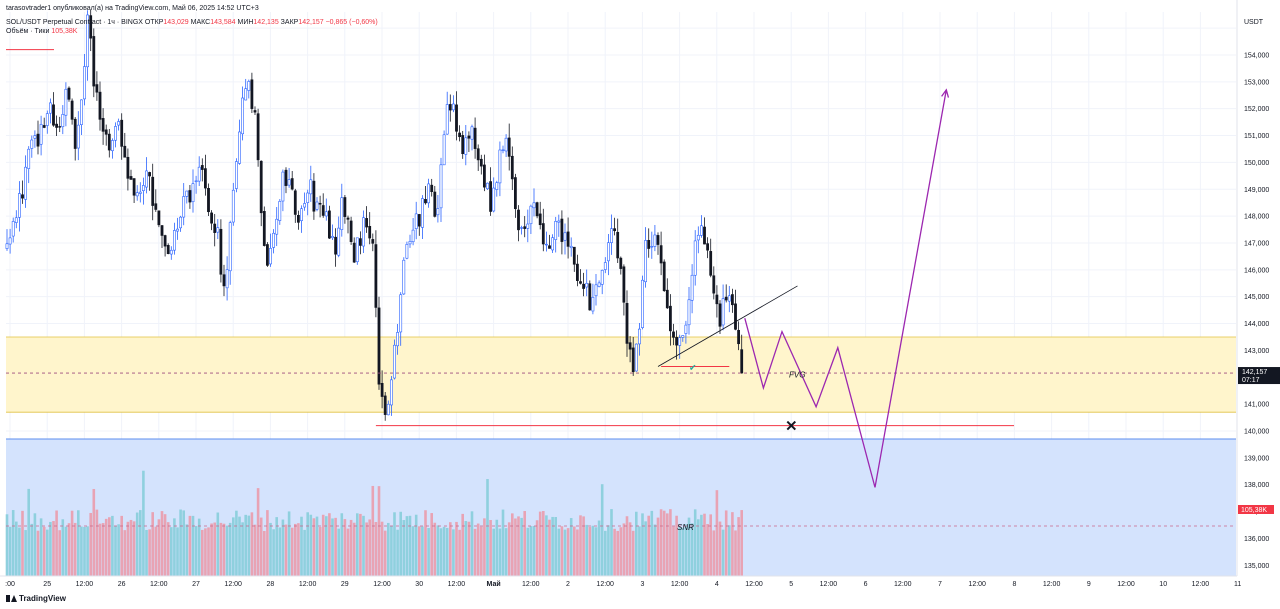 This screenshot has height=609, width=1280. What do you see at coordinates (618, 592) in the screenshot?
I see `time-axis-bg` at bounding box center [618, 592].